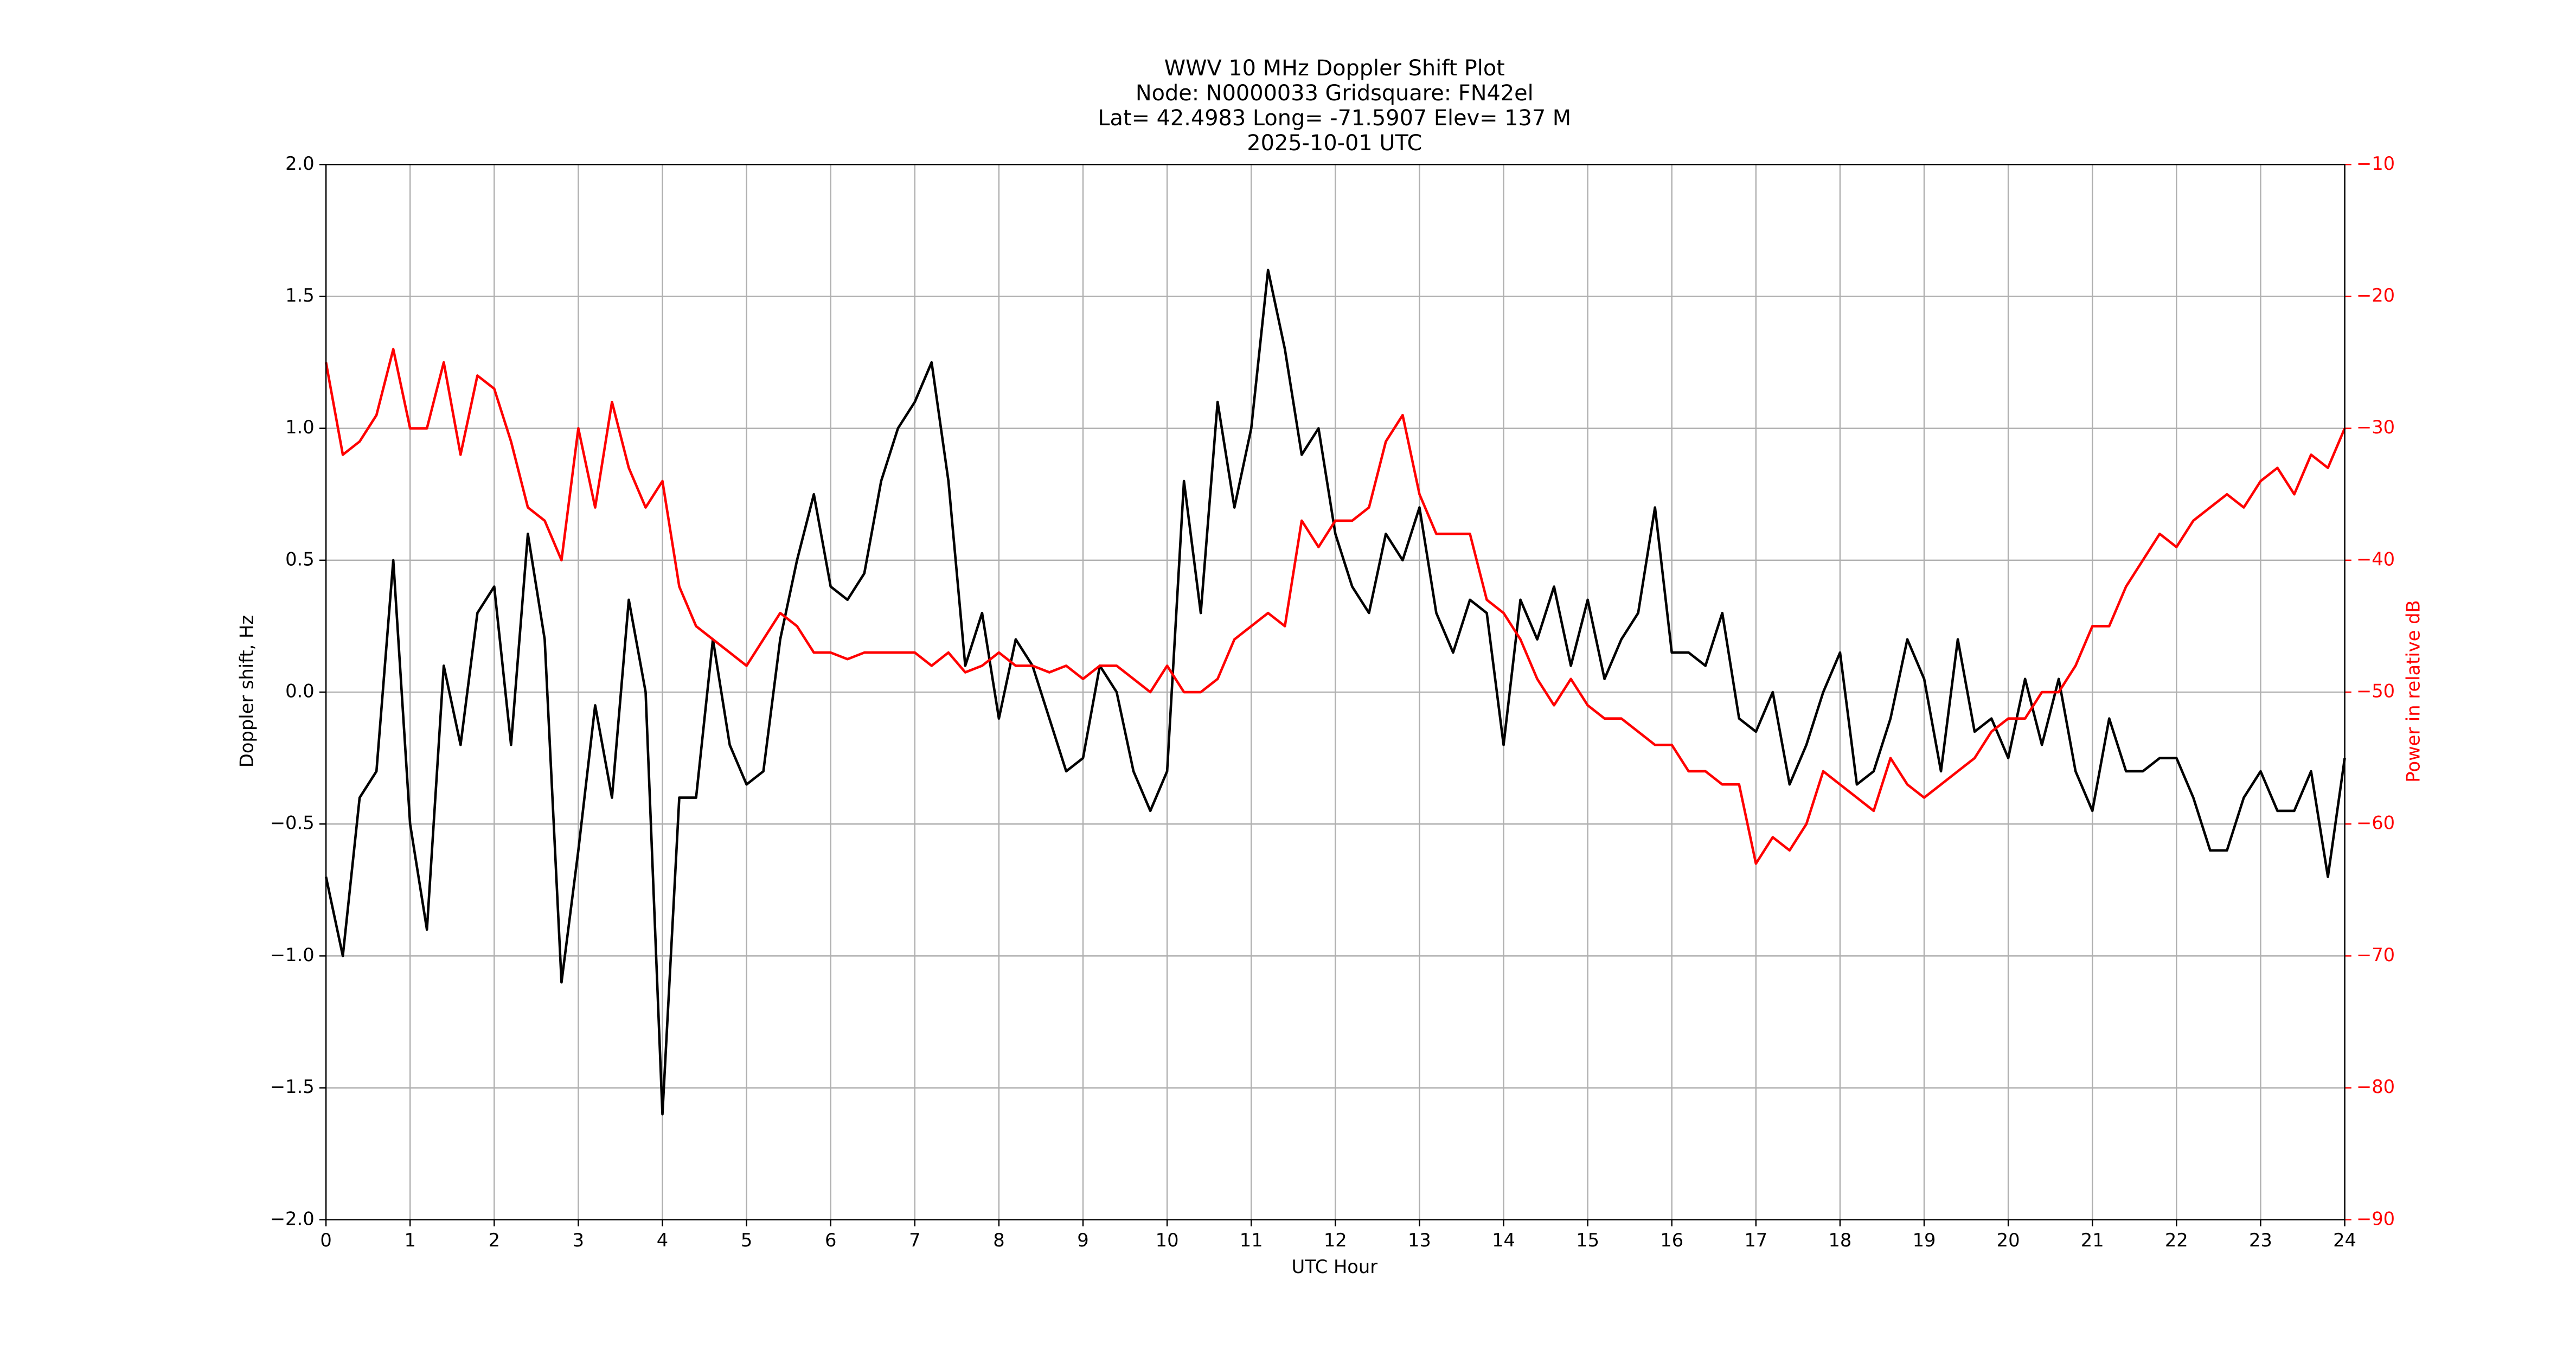 Image resolution: width=2576 pixels, height=1356 pixels. What do you see at coordinates (300, 559) in the screenshot?
I see `y-tick-label: 0.5` at bounding box center [300, 559].